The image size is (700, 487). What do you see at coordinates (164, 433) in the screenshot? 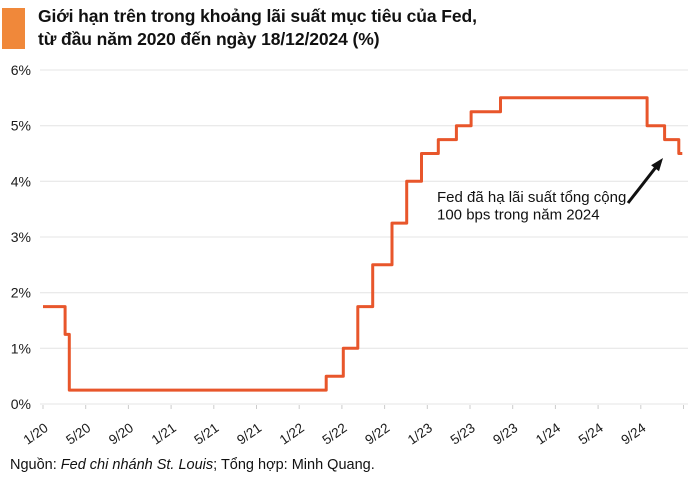
I see `x-axis-label: 1/21` at bounding box center [164, 433].